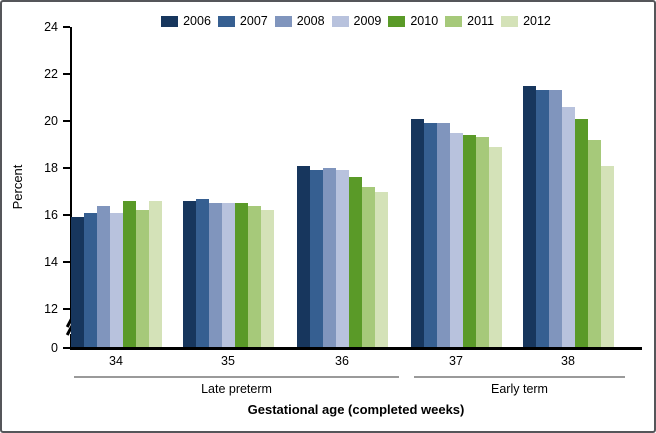  What do you see at coordinates (116, 279) in the screenshot?
I see `bar-34-2009` at bounding box center [116, 279].